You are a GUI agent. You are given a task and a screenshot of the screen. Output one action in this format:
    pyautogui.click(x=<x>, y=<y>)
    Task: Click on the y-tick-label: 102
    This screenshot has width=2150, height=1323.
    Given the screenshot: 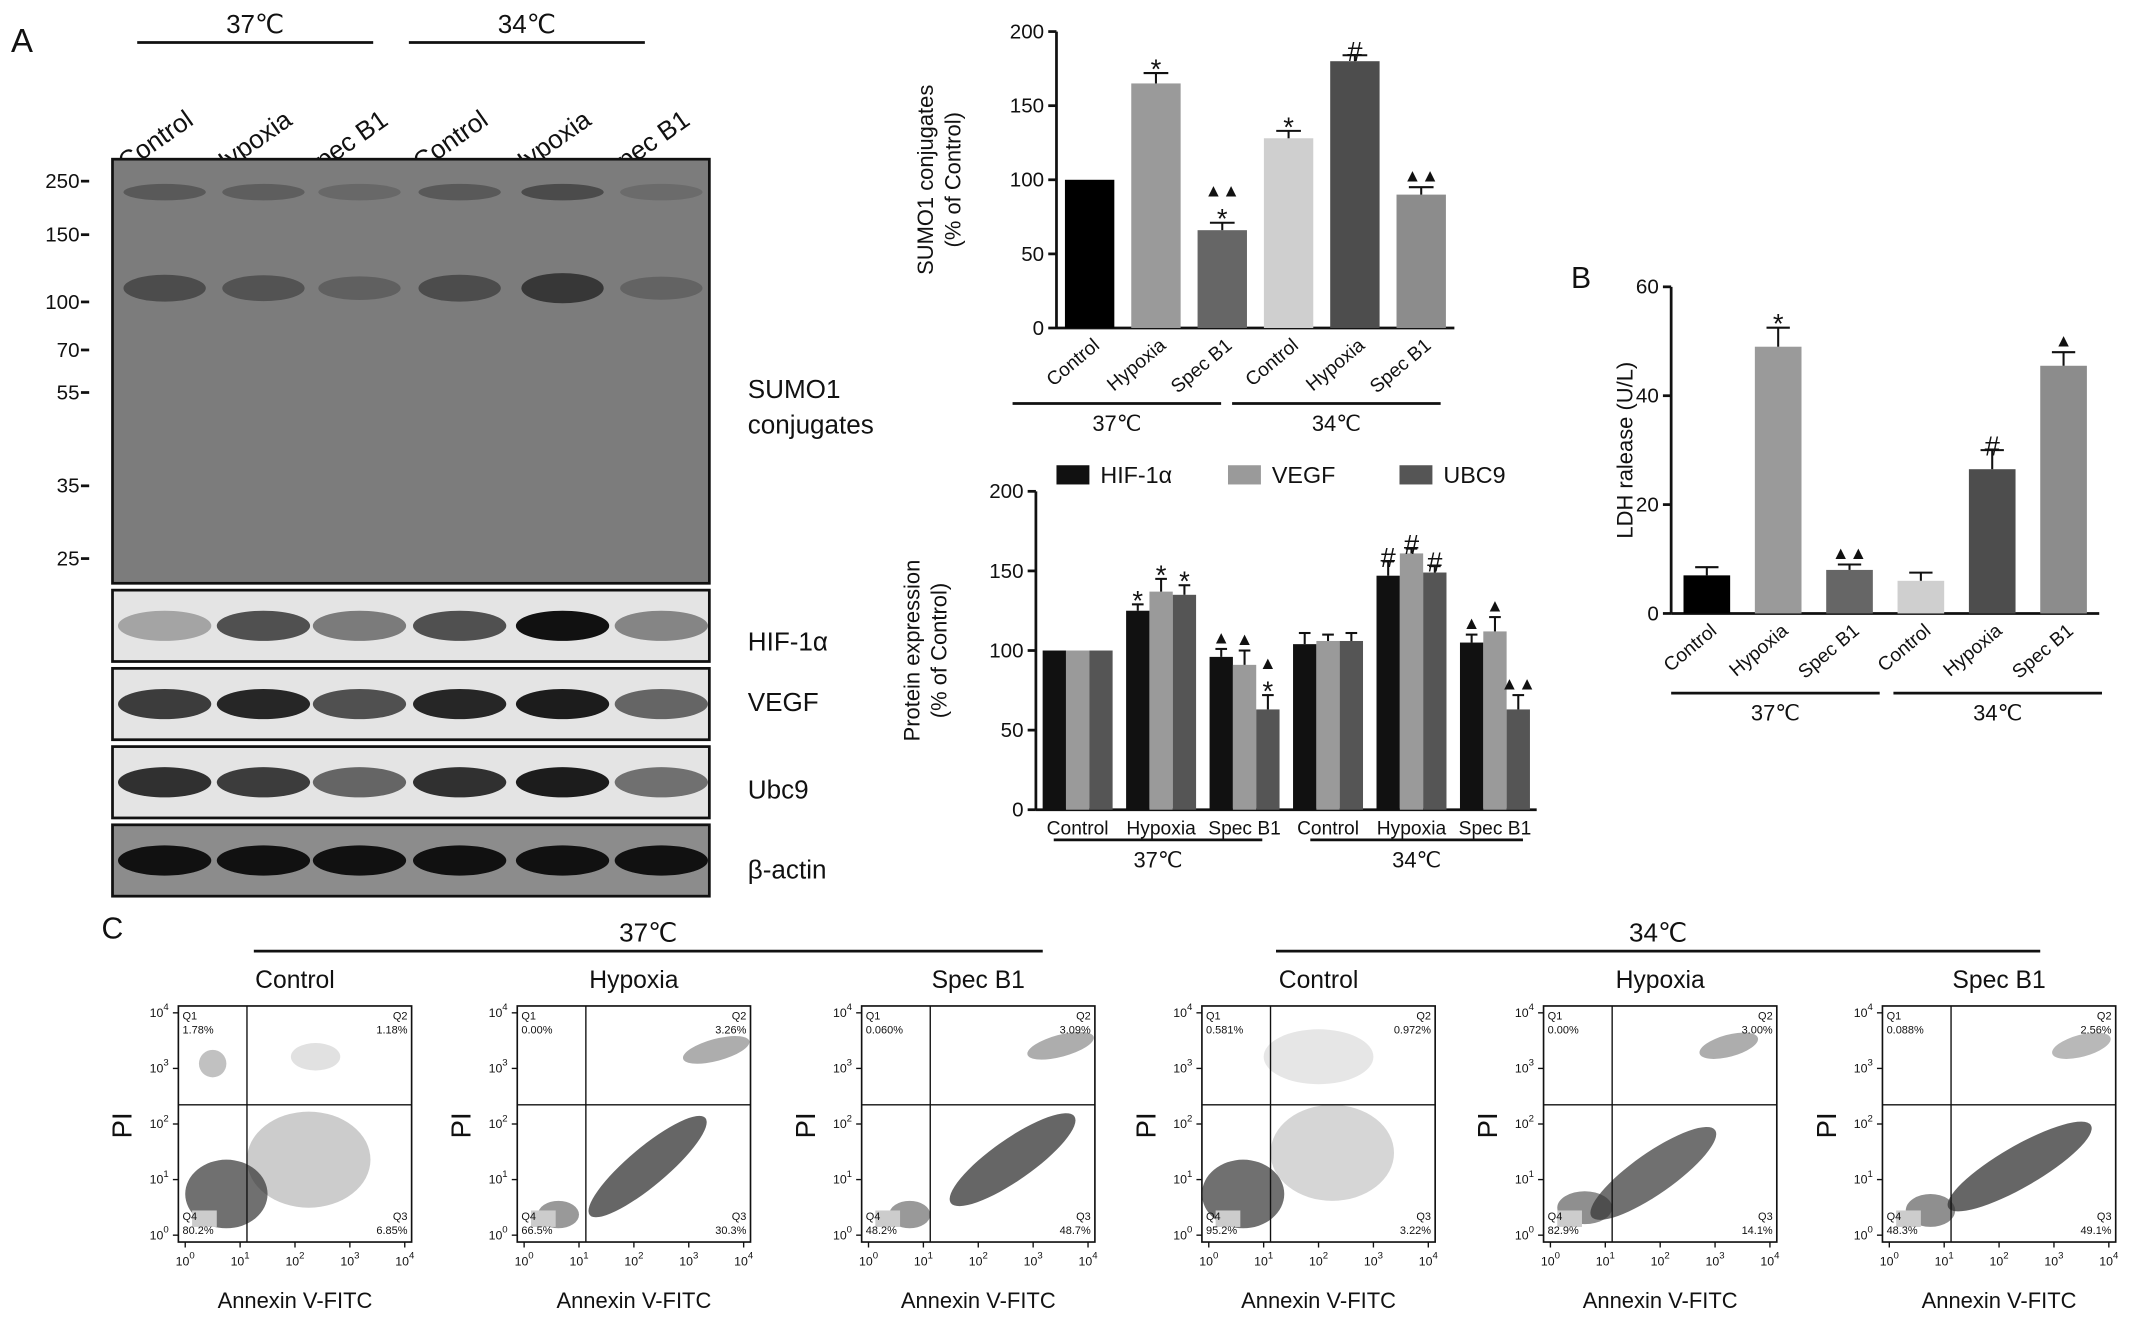 What is the action you would take?
    pyautogui.click(x=1524, y=1122)
    